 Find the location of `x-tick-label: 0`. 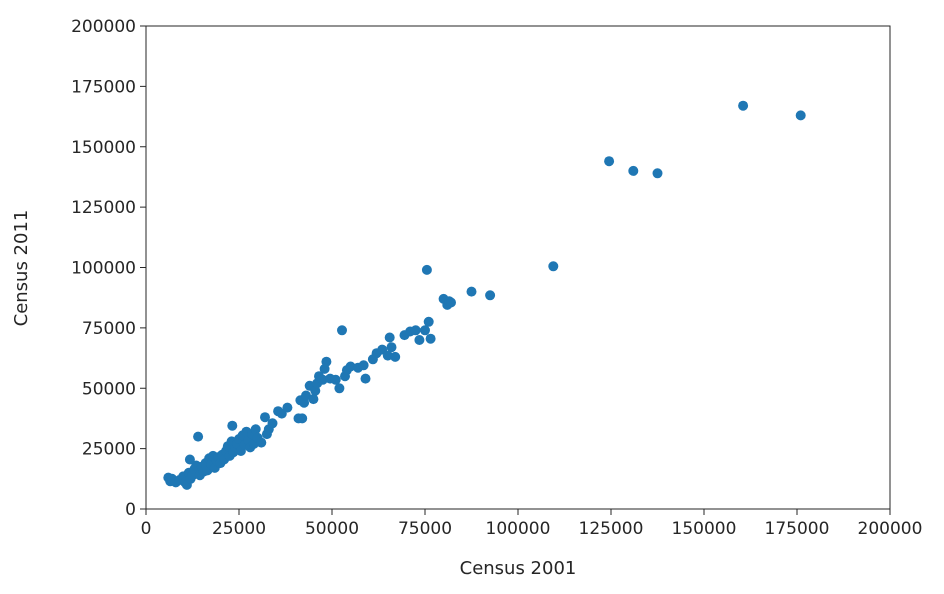

x-tick-label: 0 is located at coordinates (146, 529).